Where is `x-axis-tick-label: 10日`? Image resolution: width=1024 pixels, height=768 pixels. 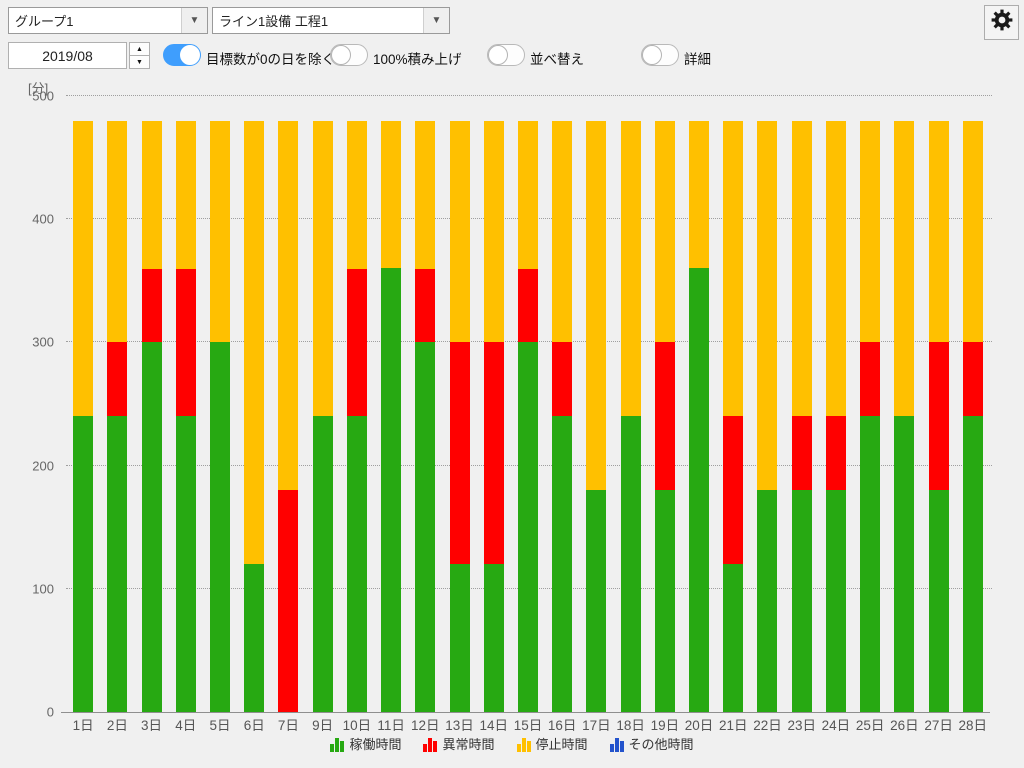
x-axis-tick-label: 10日 is located at coordinates (357, 725).